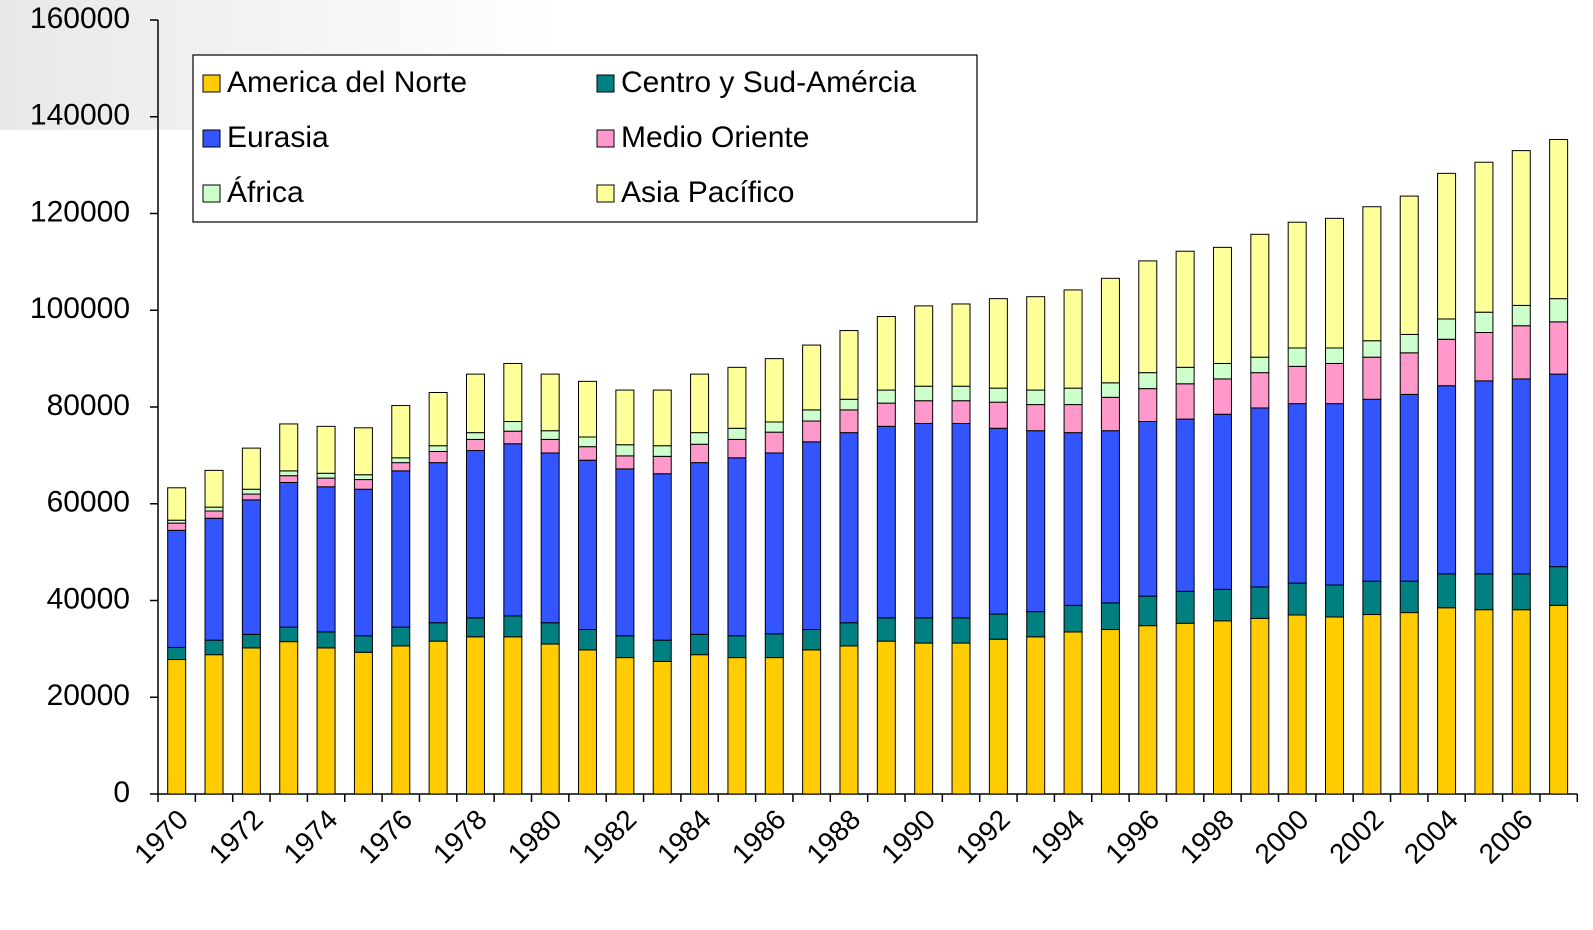  I want to click on x-tick-label: 1994, so click(1058, 837).